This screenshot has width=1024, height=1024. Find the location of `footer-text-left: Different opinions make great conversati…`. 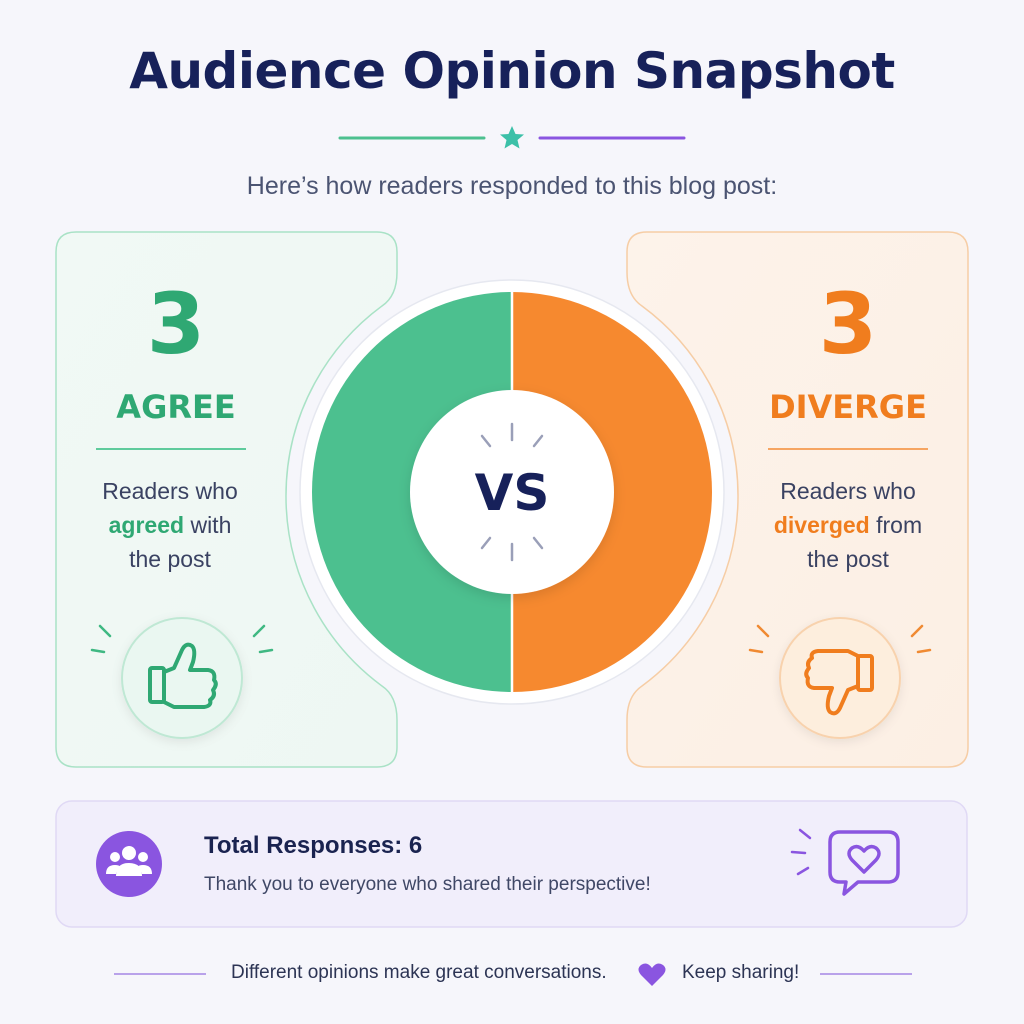

footer-text-left: Different opinions make great conversati… is located at coordinates (419, 972).